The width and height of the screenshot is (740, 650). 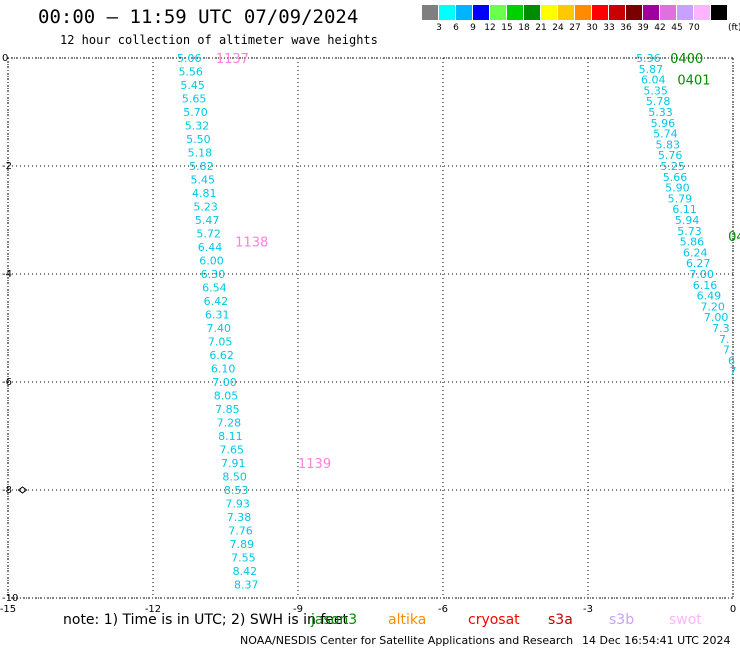 I want to click on location-marker, so click(x=22, y=490).